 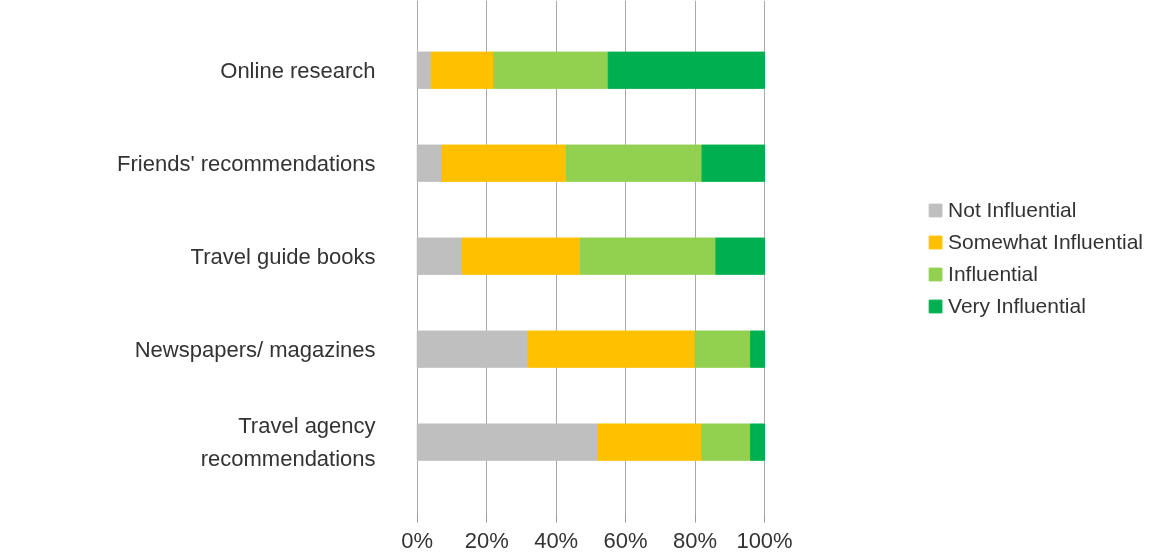 I want to click on legend-label: Not Influential, so click(x=1012, y=210).